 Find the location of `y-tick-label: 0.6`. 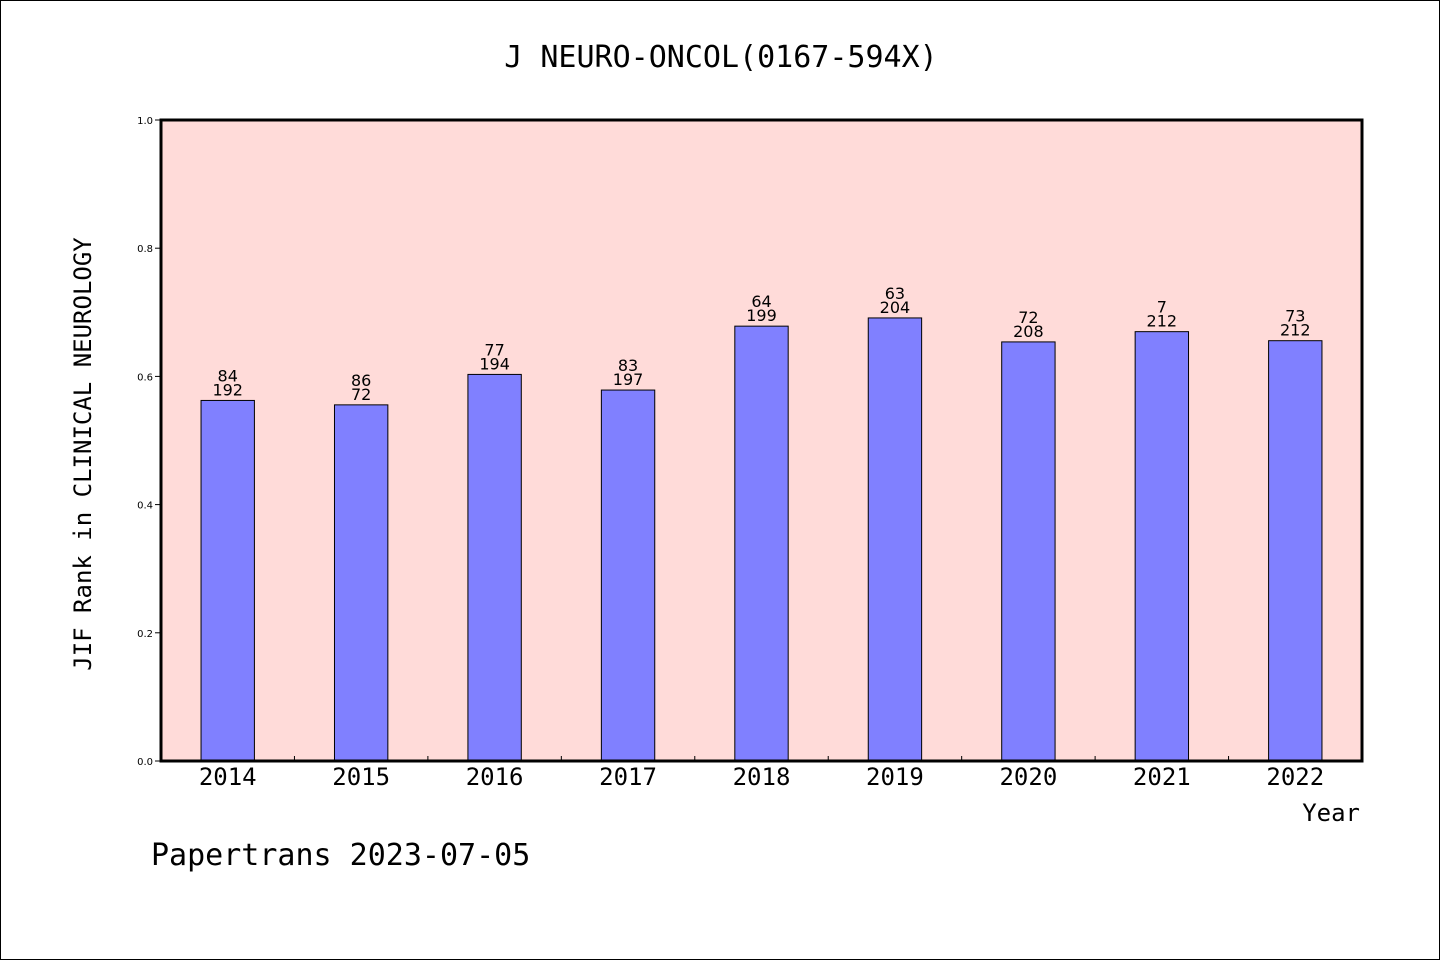

y-tick-label: 0.6 is located at coordinates (145, 377).